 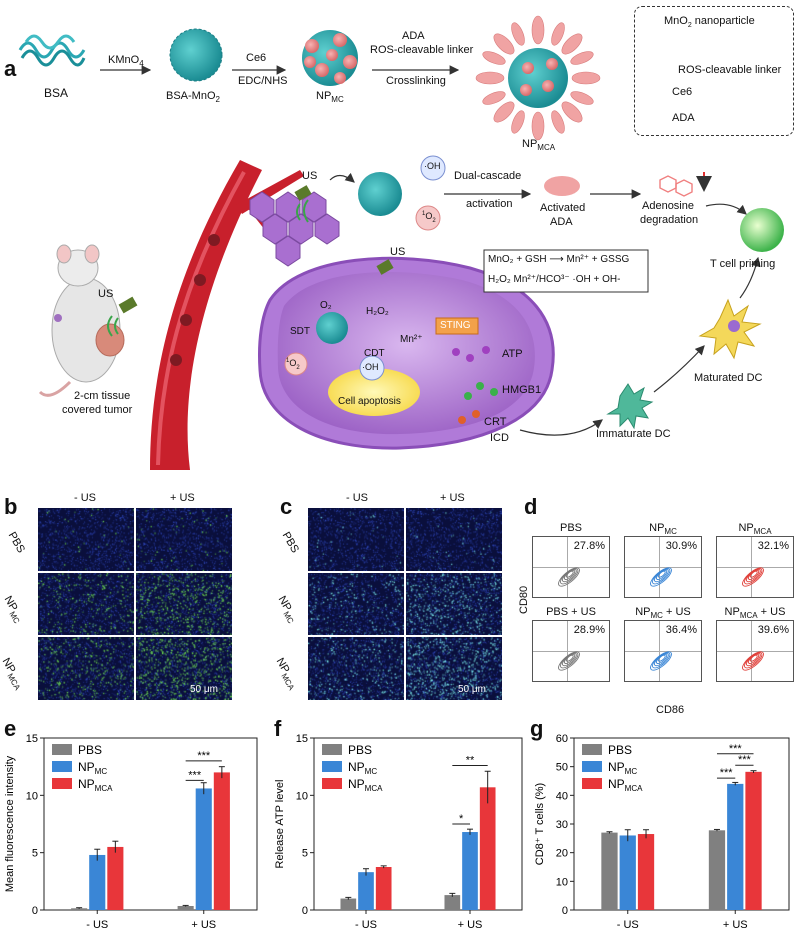 What do you see at coordinates (454, 604) in the screenshot?
I see `micro-c-npmc-plus` at bounding box center [454, 604].